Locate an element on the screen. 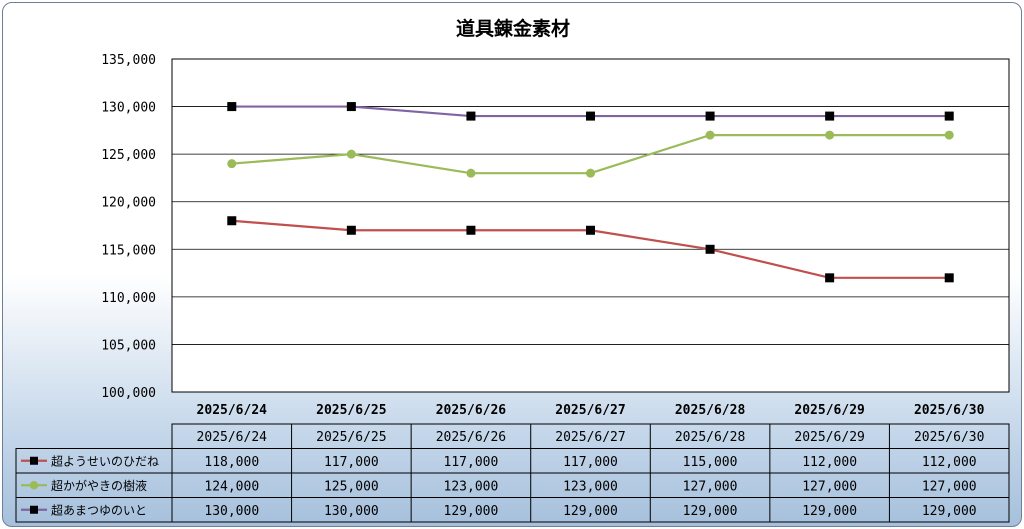  table-value-cell: 115,000 is located at coordinates (710, 462).